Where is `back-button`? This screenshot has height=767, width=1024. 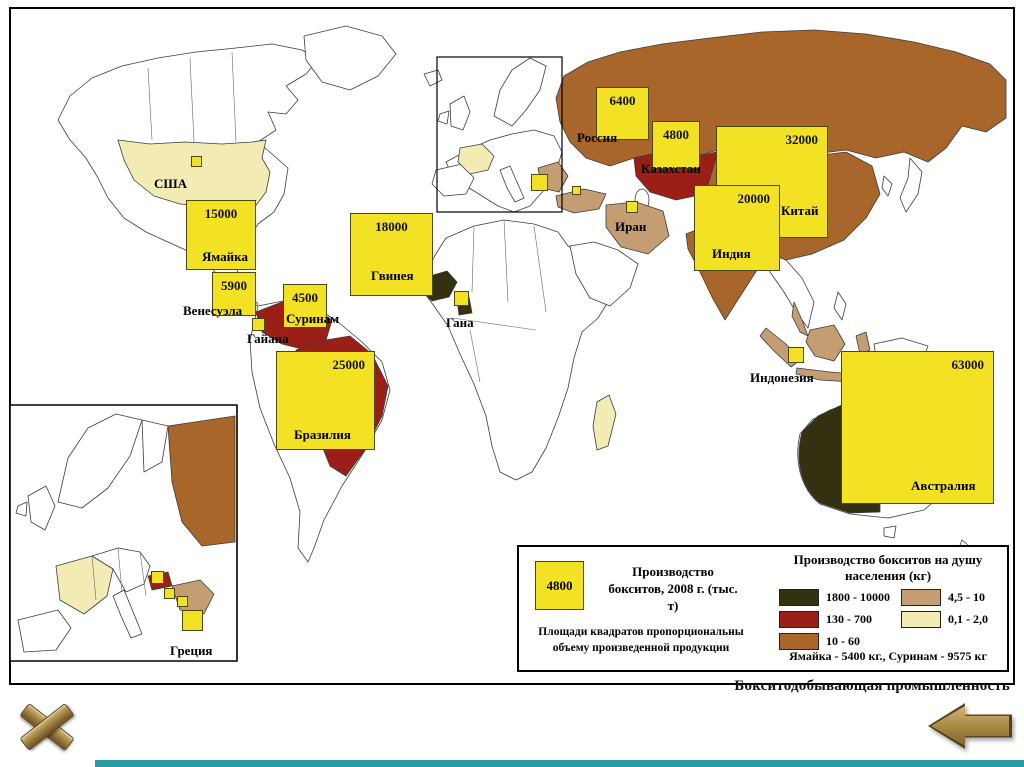 back-button is located at coordinates (970, 726).